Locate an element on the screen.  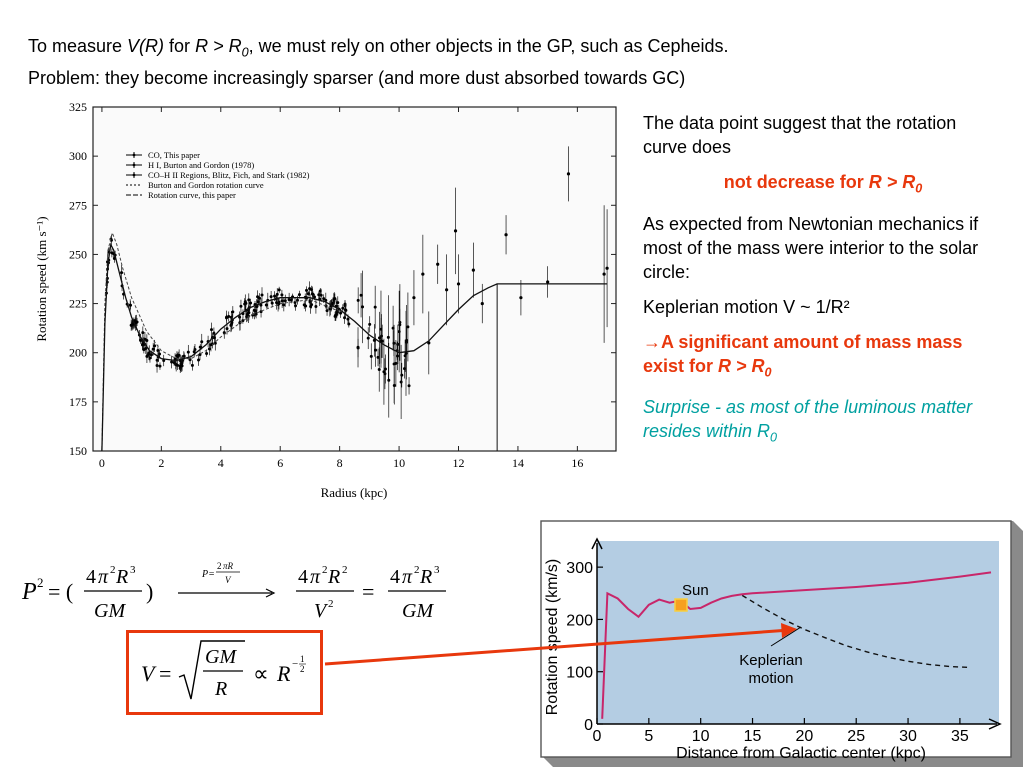
text-not-decrease: not decrease for R > R0 is located at coordinates (823, 185).